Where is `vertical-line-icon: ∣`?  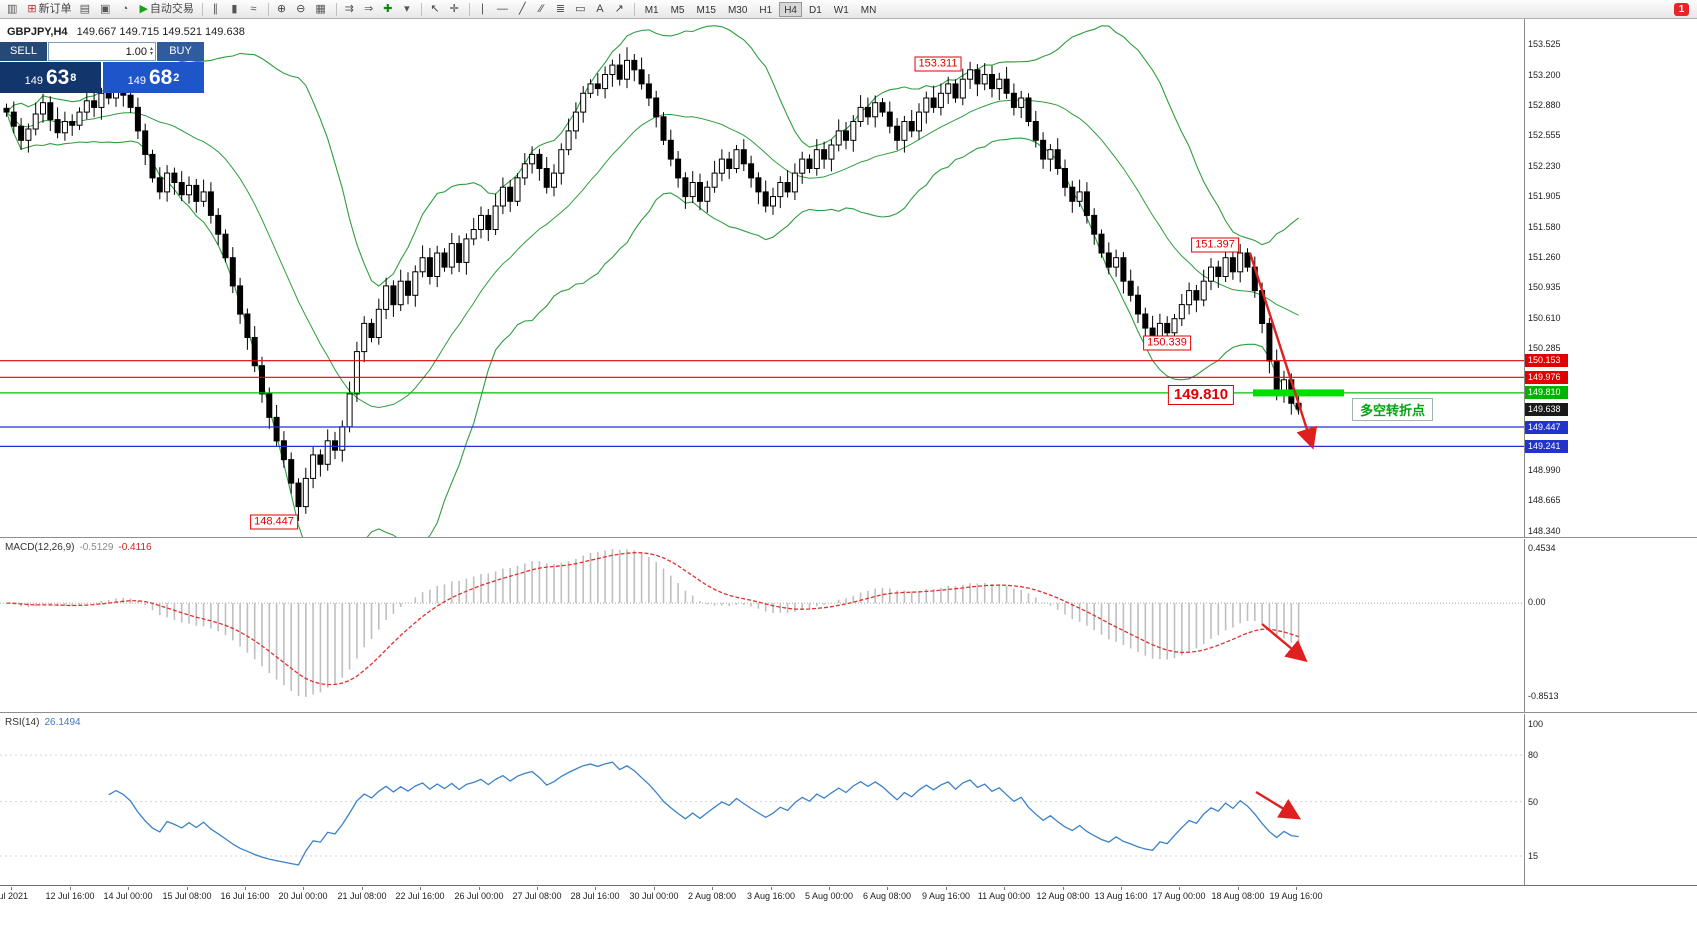 vertical-line-icon: ∣ is located at coordinates (483, 9).